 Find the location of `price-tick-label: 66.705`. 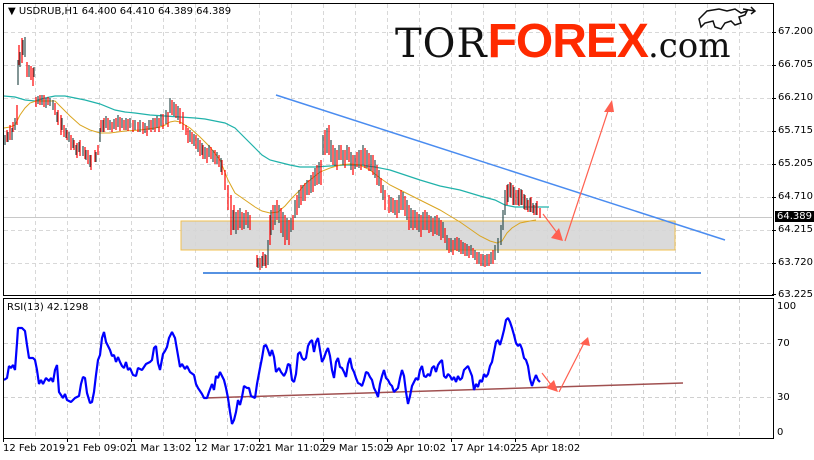

price-tick-label: 66.705 is located at coordinates (795, 64).